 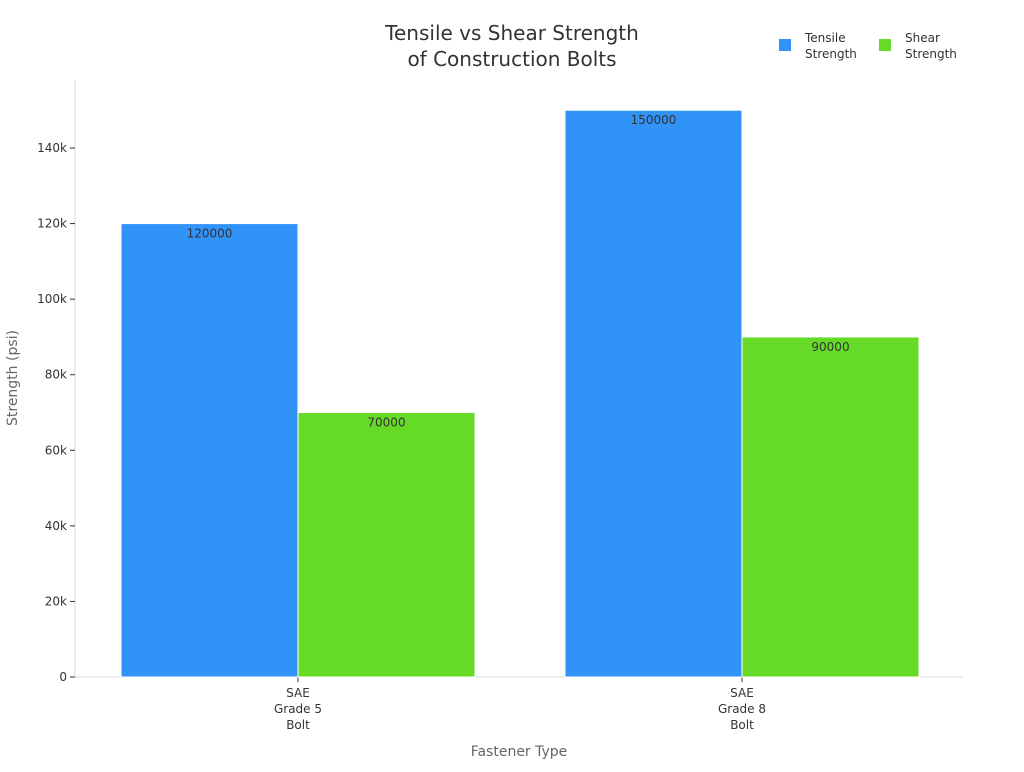 What do you see at coordinates (830, 347) in the screenshot?
I see `data-label: 90000` at bounding box center [830, 347].